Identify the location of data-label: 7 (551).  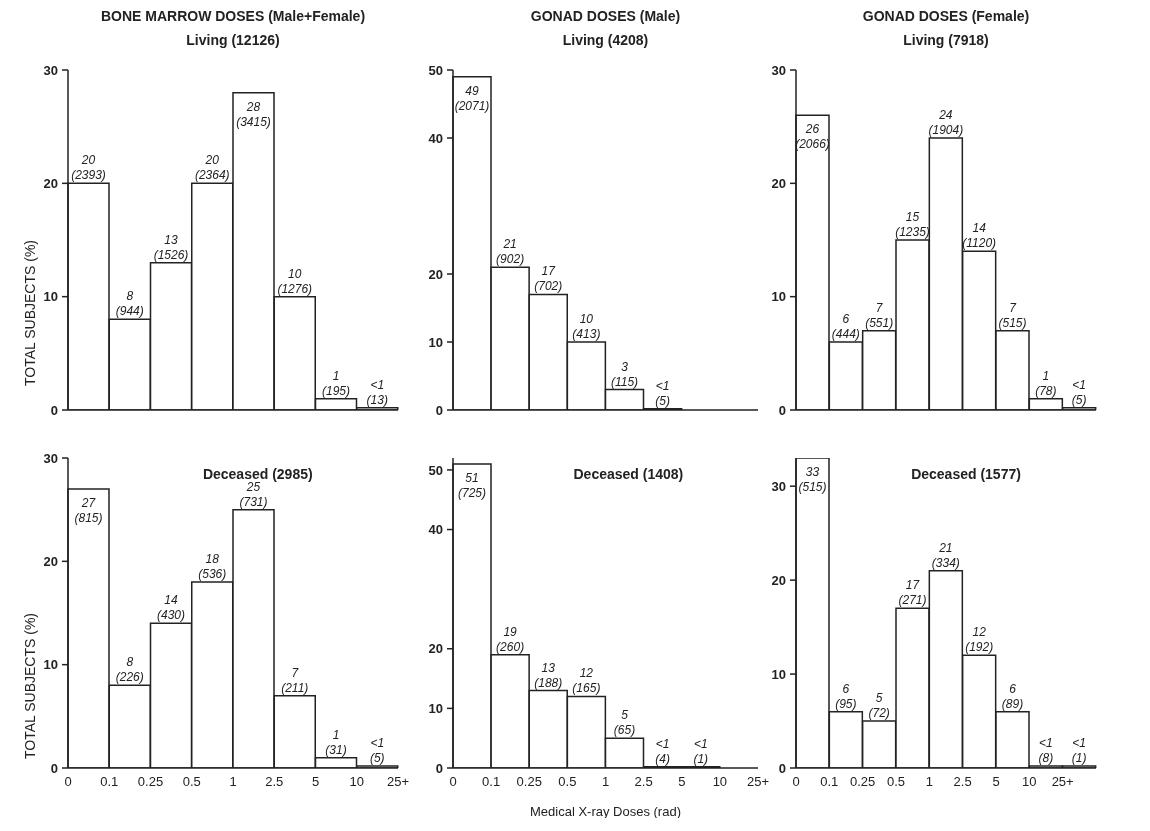
(879, 315).